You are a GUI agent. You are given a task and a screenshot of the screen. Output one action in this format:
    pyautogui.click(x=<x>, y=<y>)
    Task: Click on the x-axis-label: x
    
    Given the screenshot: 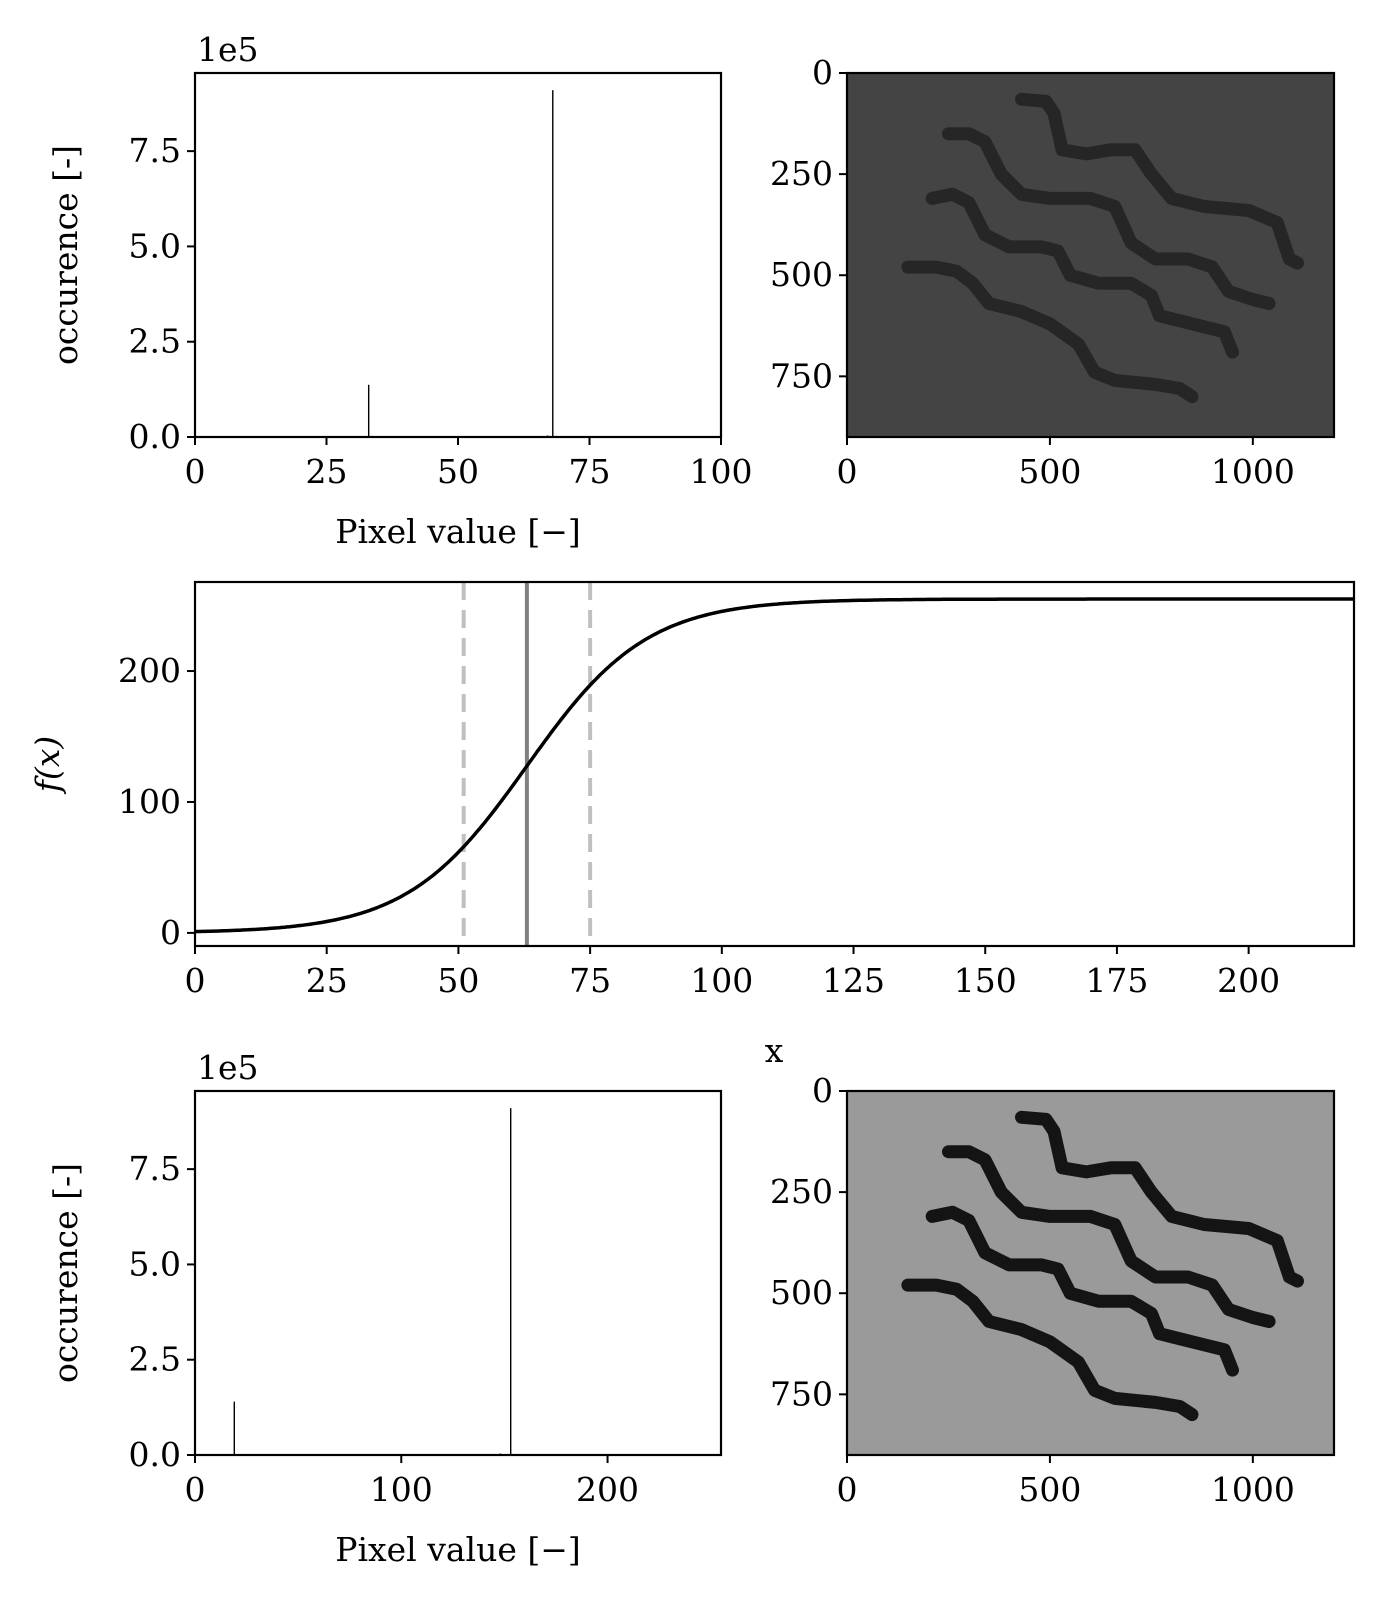 What is the action you would take?
    pyautogui.click(x=774, y=1050)
    